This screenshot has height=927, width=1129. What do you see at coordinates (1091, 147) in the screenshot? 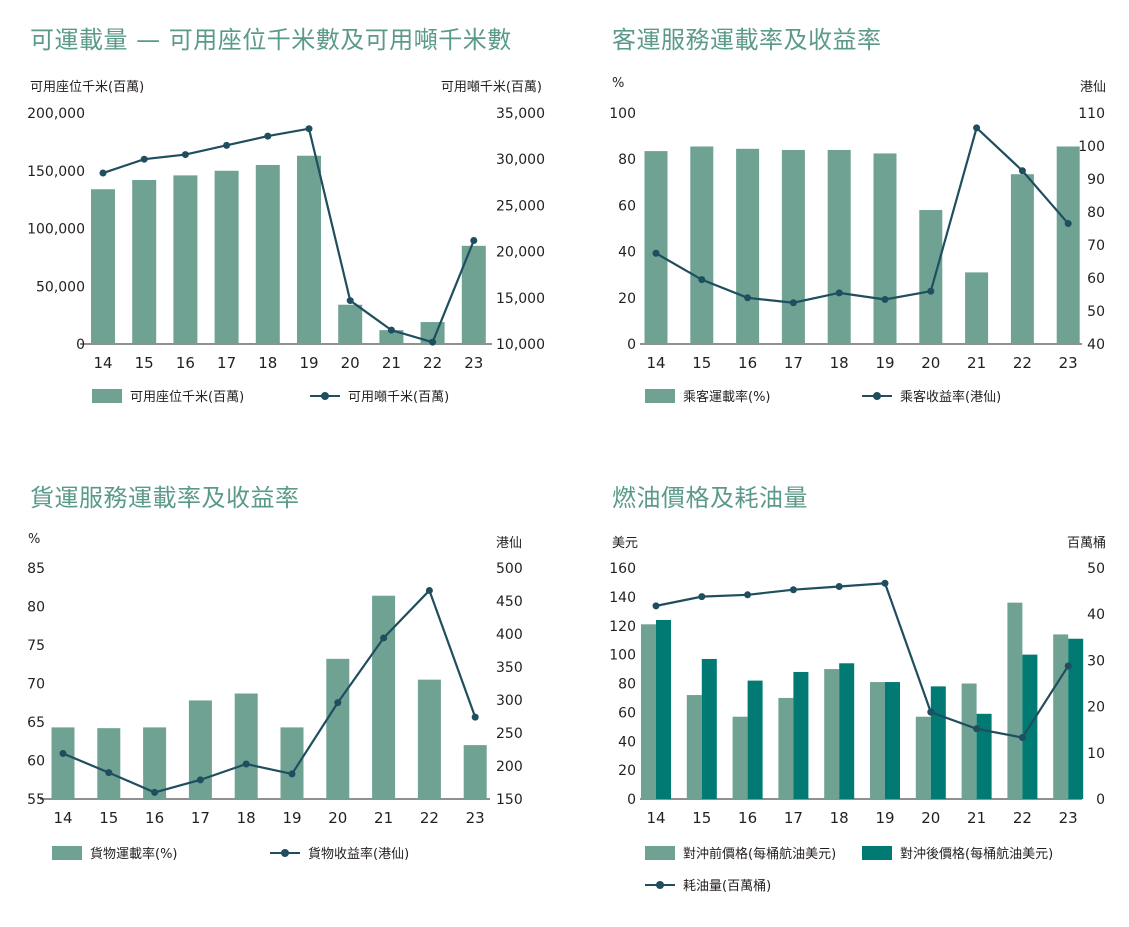
I see `chart2-right-tick-label: 100` at bounding box center [1091, 147].